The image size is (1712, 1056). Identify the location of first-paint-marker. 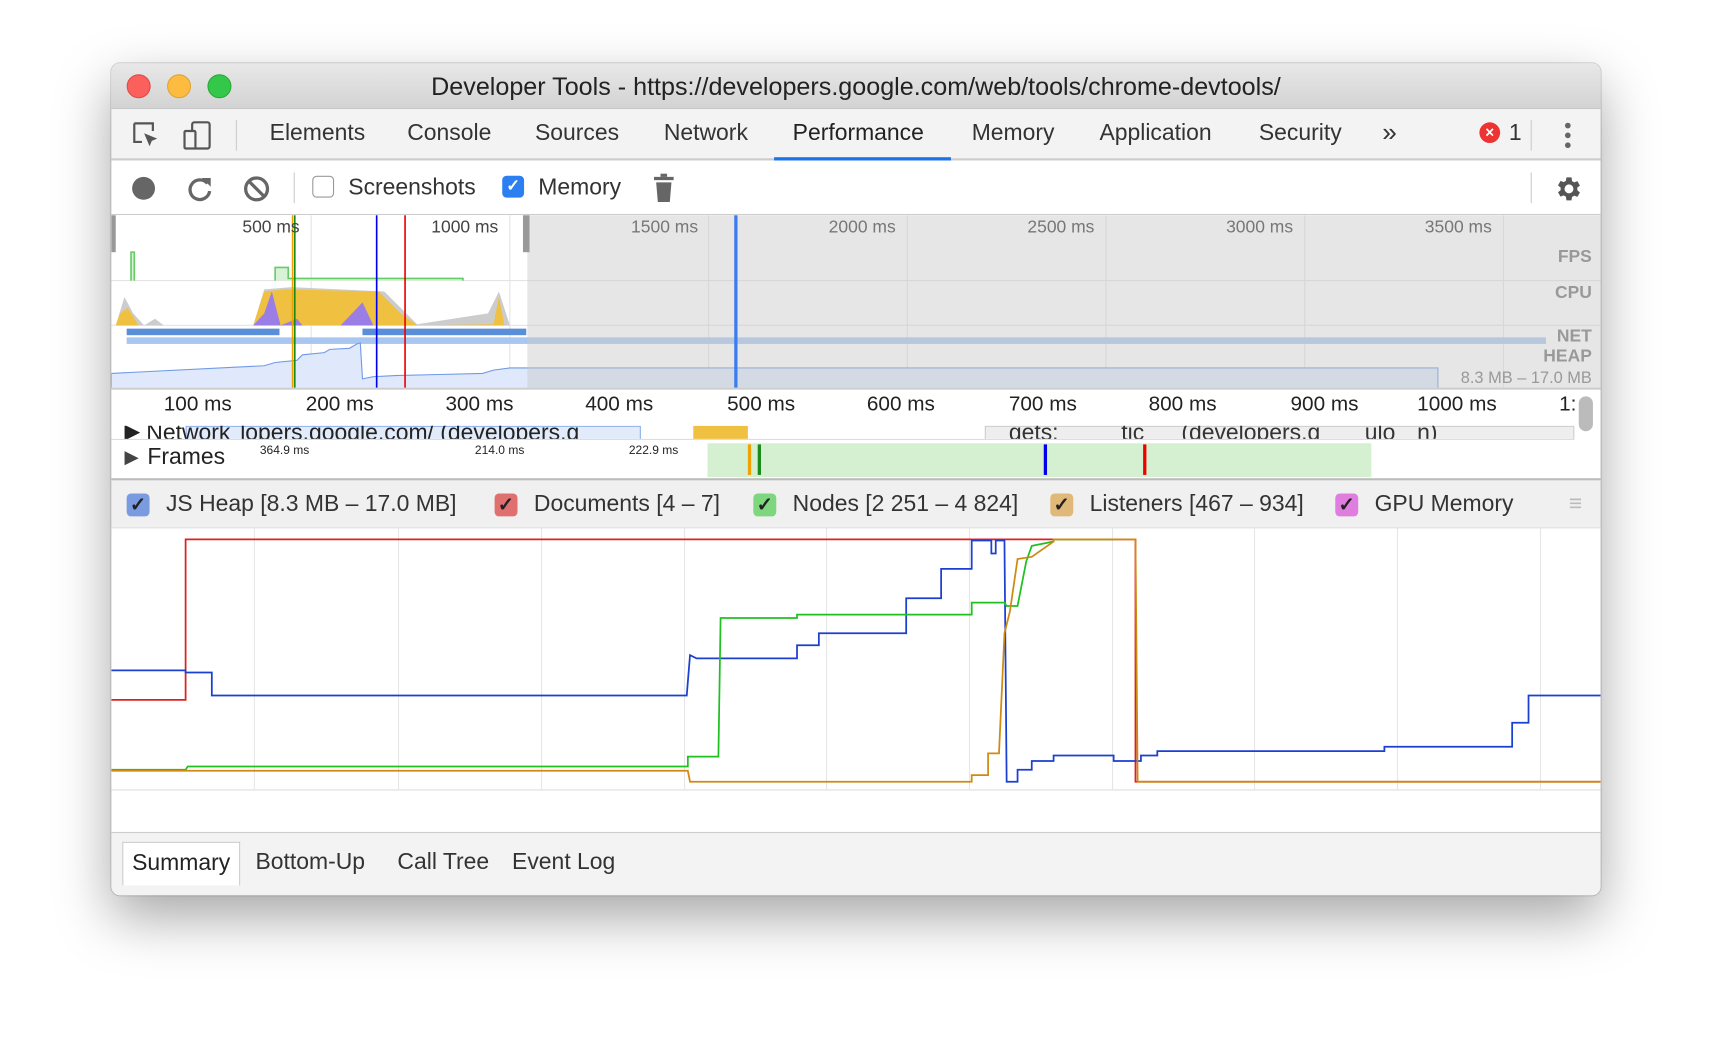
(749, 459).